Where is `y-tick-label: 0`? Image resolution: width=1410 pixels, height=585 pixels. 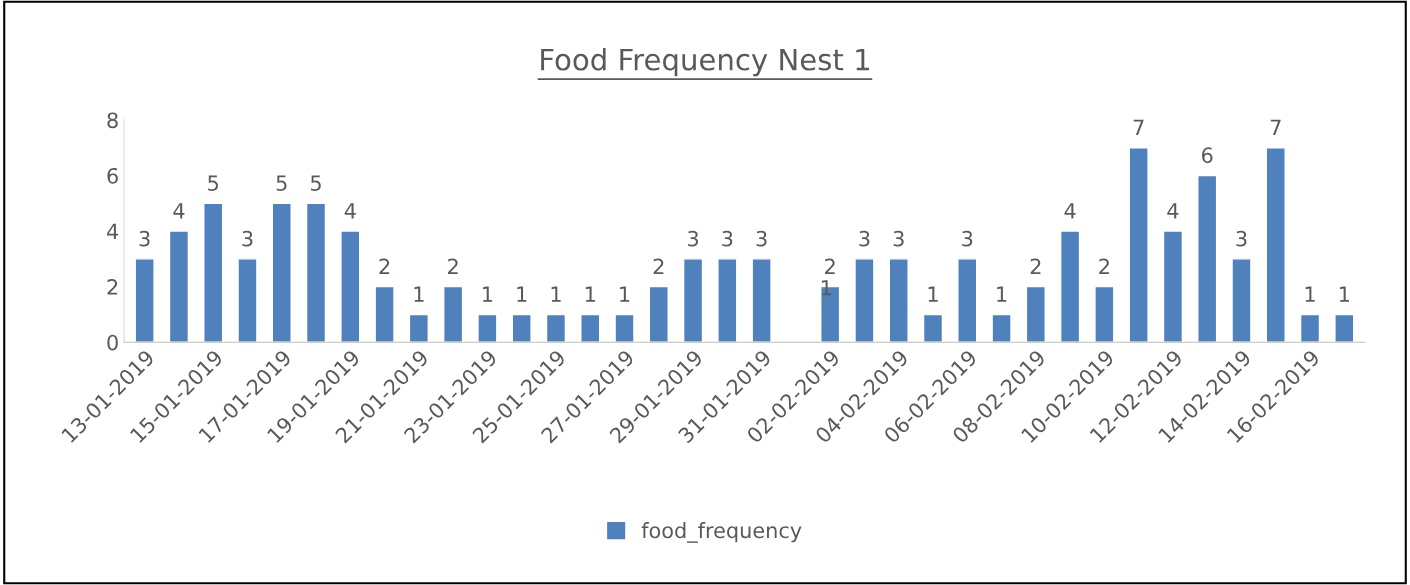
y-tick-label: 0 is located at coordinates (112, 342).